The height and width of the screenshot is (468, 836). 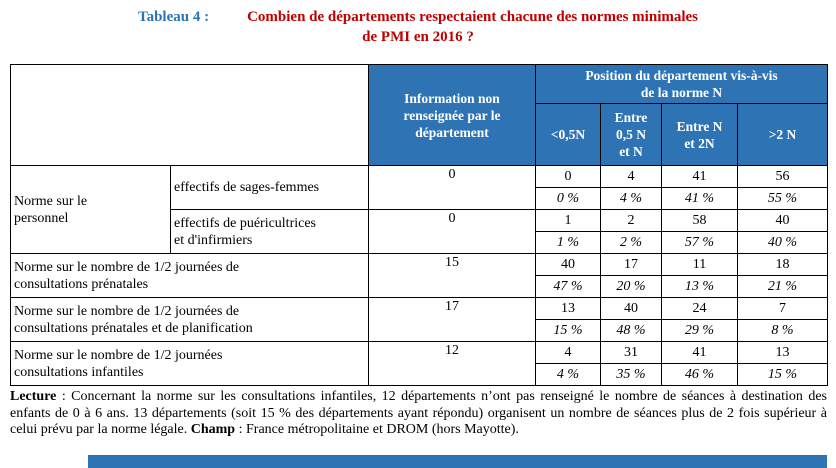 What do you see at coordinates (452, 275) in the screenshot?
I see `info-value: 15` at bounding box center [452, 275].